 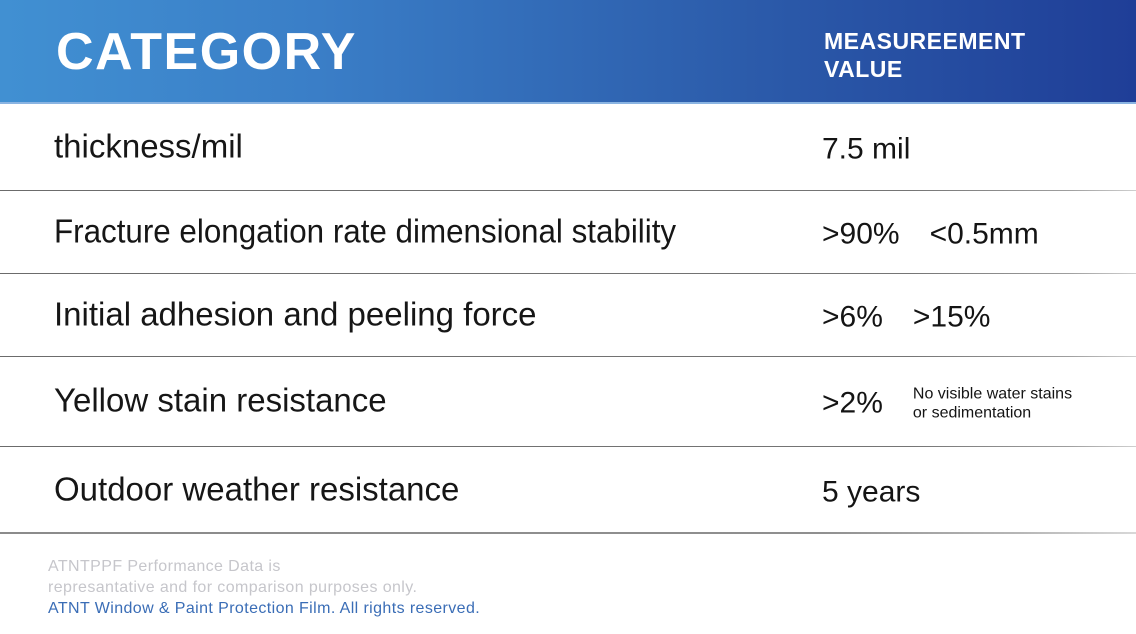 What do you see at coordinates (871, 491) in the screenshot?
I see `row-value-primary: 5 years` at bounding box center [871, 491].